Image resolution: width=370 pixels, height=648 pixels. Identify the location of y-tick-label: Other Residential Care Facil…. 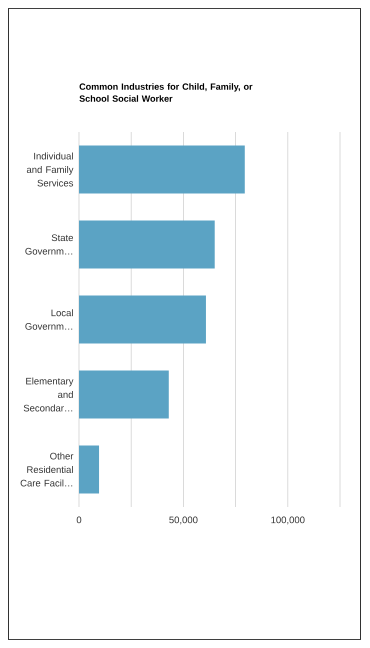
(47, 469).